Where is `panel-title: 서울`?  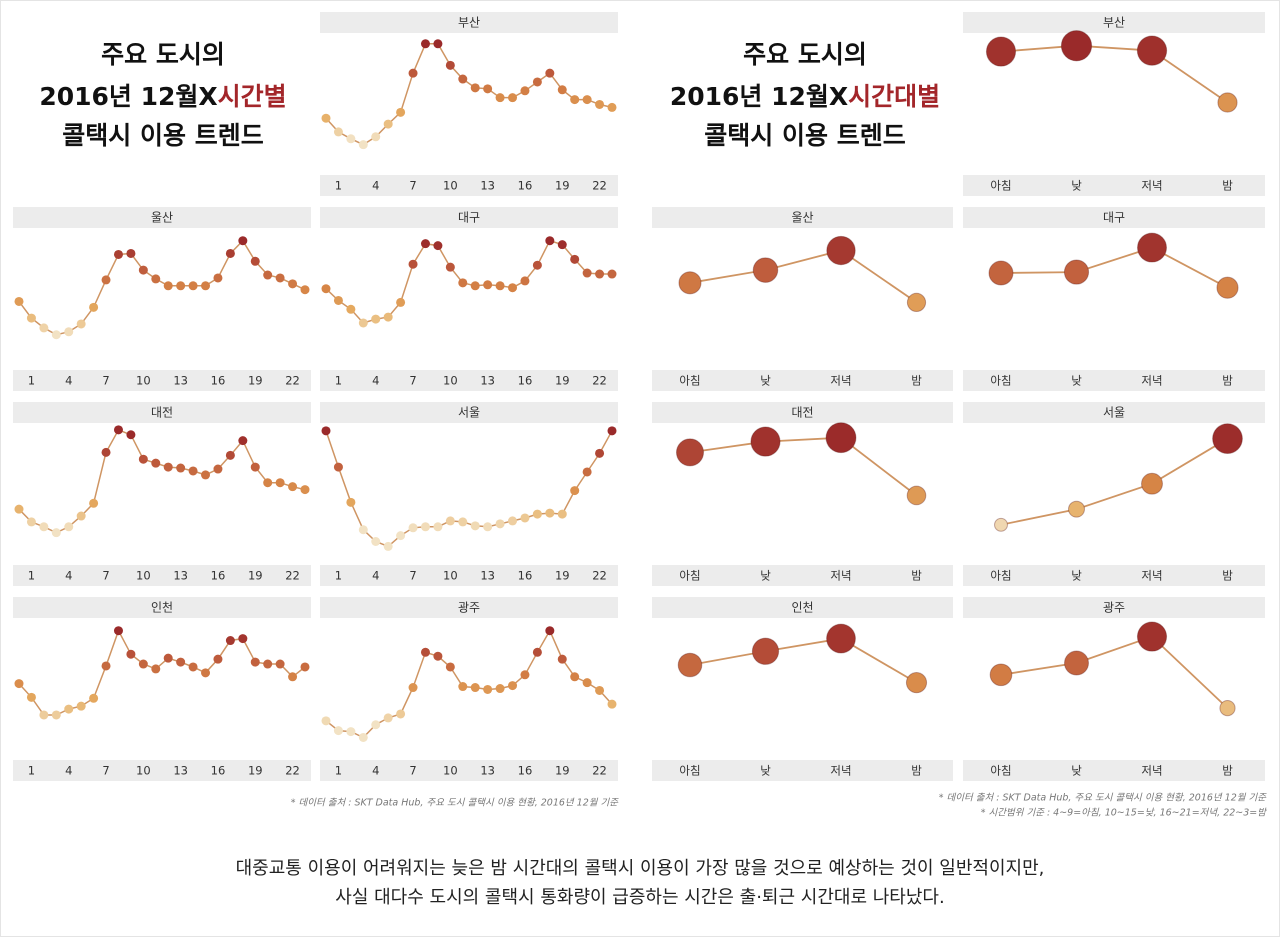 panel-title: 서울 is located at coordinates (1114, 413).